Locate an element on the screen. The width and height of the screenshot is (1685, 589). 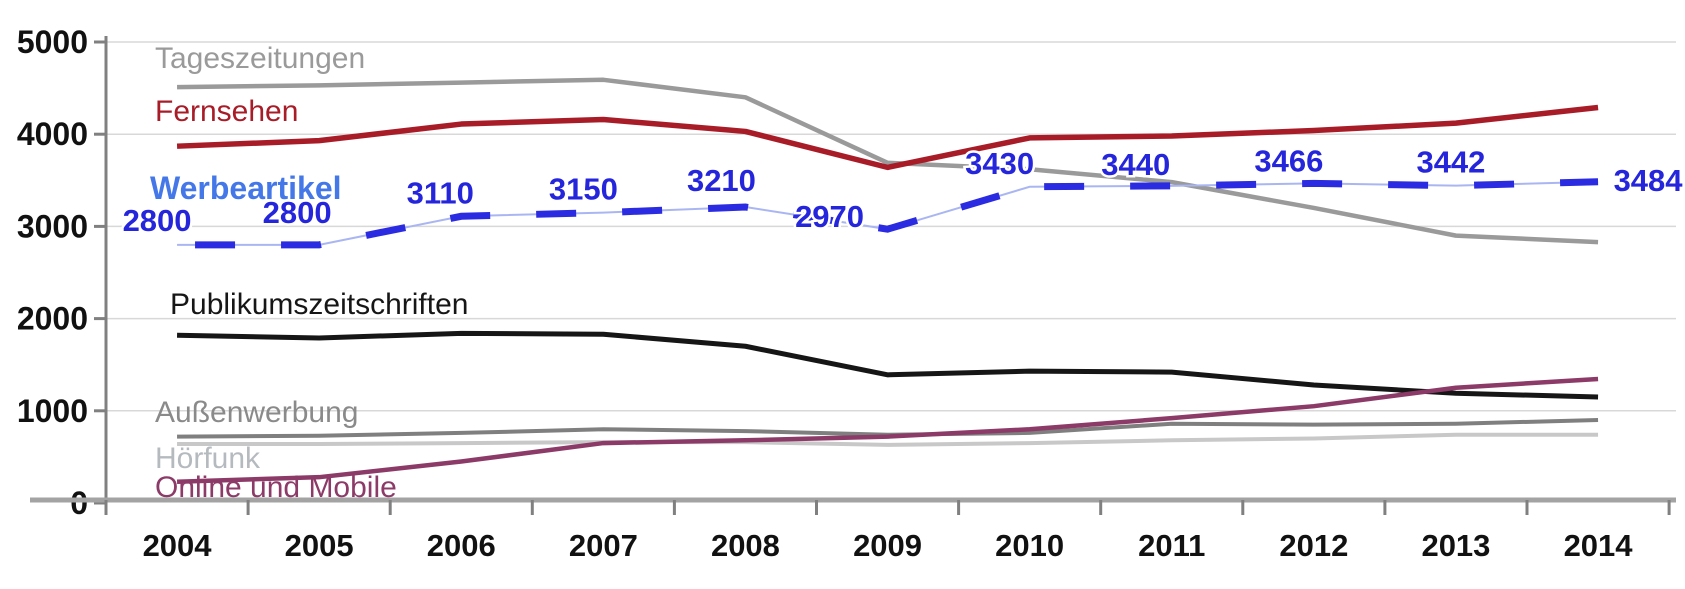
value-label-2004: 2800 is located at coordinates (157, 220).